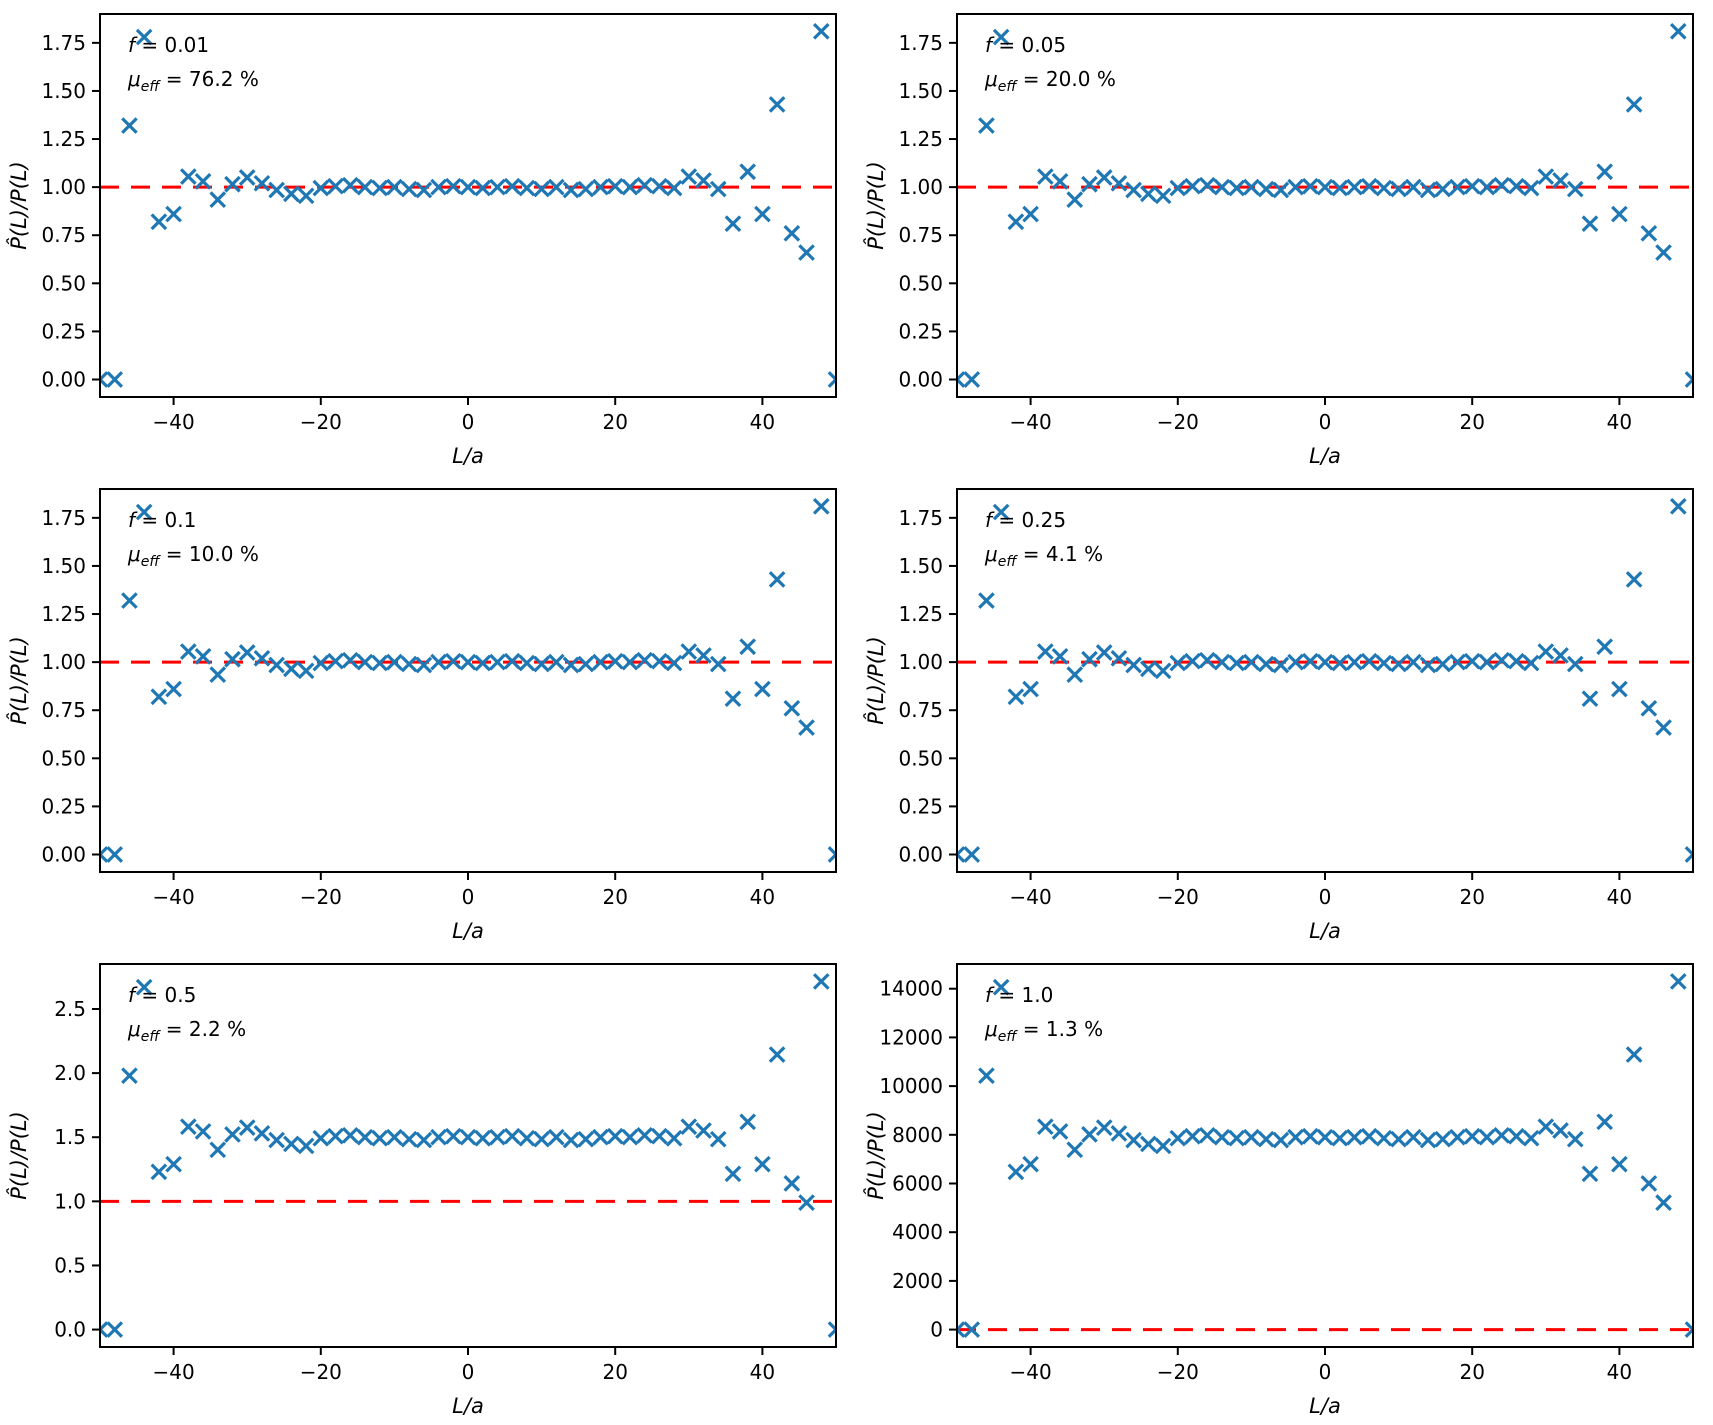 Image resolution: width=1713 pixels, height=1425 pixels. Describe the element at coordinates (77, 1169) in the screenshot. I see `y-axis: 0.0 0.5 1.0 1.5 2.0 2.5` at that location.